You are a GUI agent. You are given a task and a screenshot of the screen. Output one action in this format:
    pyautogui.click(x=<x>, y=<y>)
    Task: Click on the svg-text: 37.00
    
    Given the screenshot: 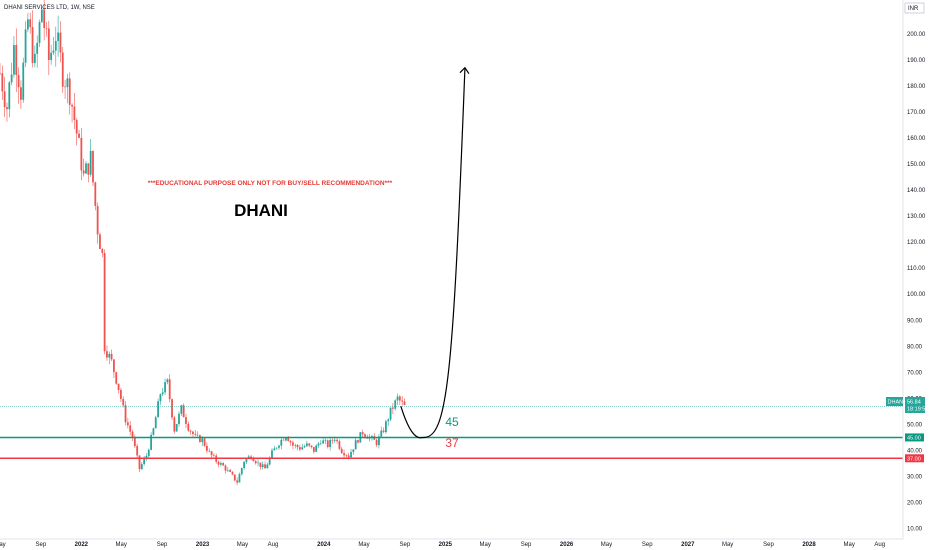 What is the action you would take?
    pyautogui.click(x=914, y=459)
    